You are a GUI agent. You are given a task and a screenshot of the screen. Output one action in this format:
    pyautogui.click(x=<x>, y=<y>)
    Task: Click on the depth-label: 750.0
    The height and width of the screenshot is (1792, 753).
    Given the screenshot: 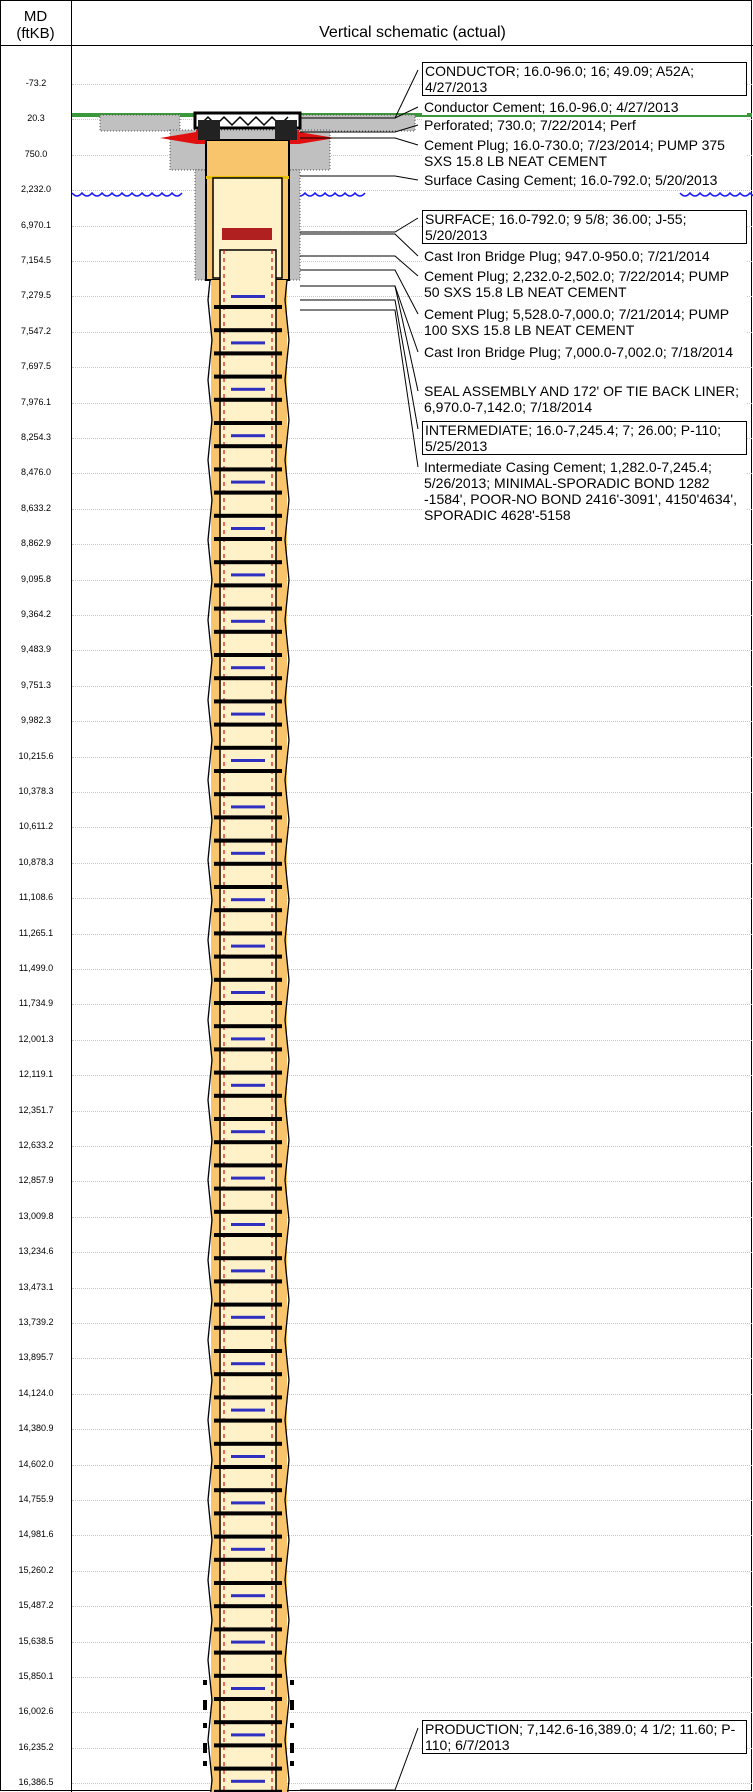 What is the action you would take?
    pyautogui.click(x=36, y=153)
    